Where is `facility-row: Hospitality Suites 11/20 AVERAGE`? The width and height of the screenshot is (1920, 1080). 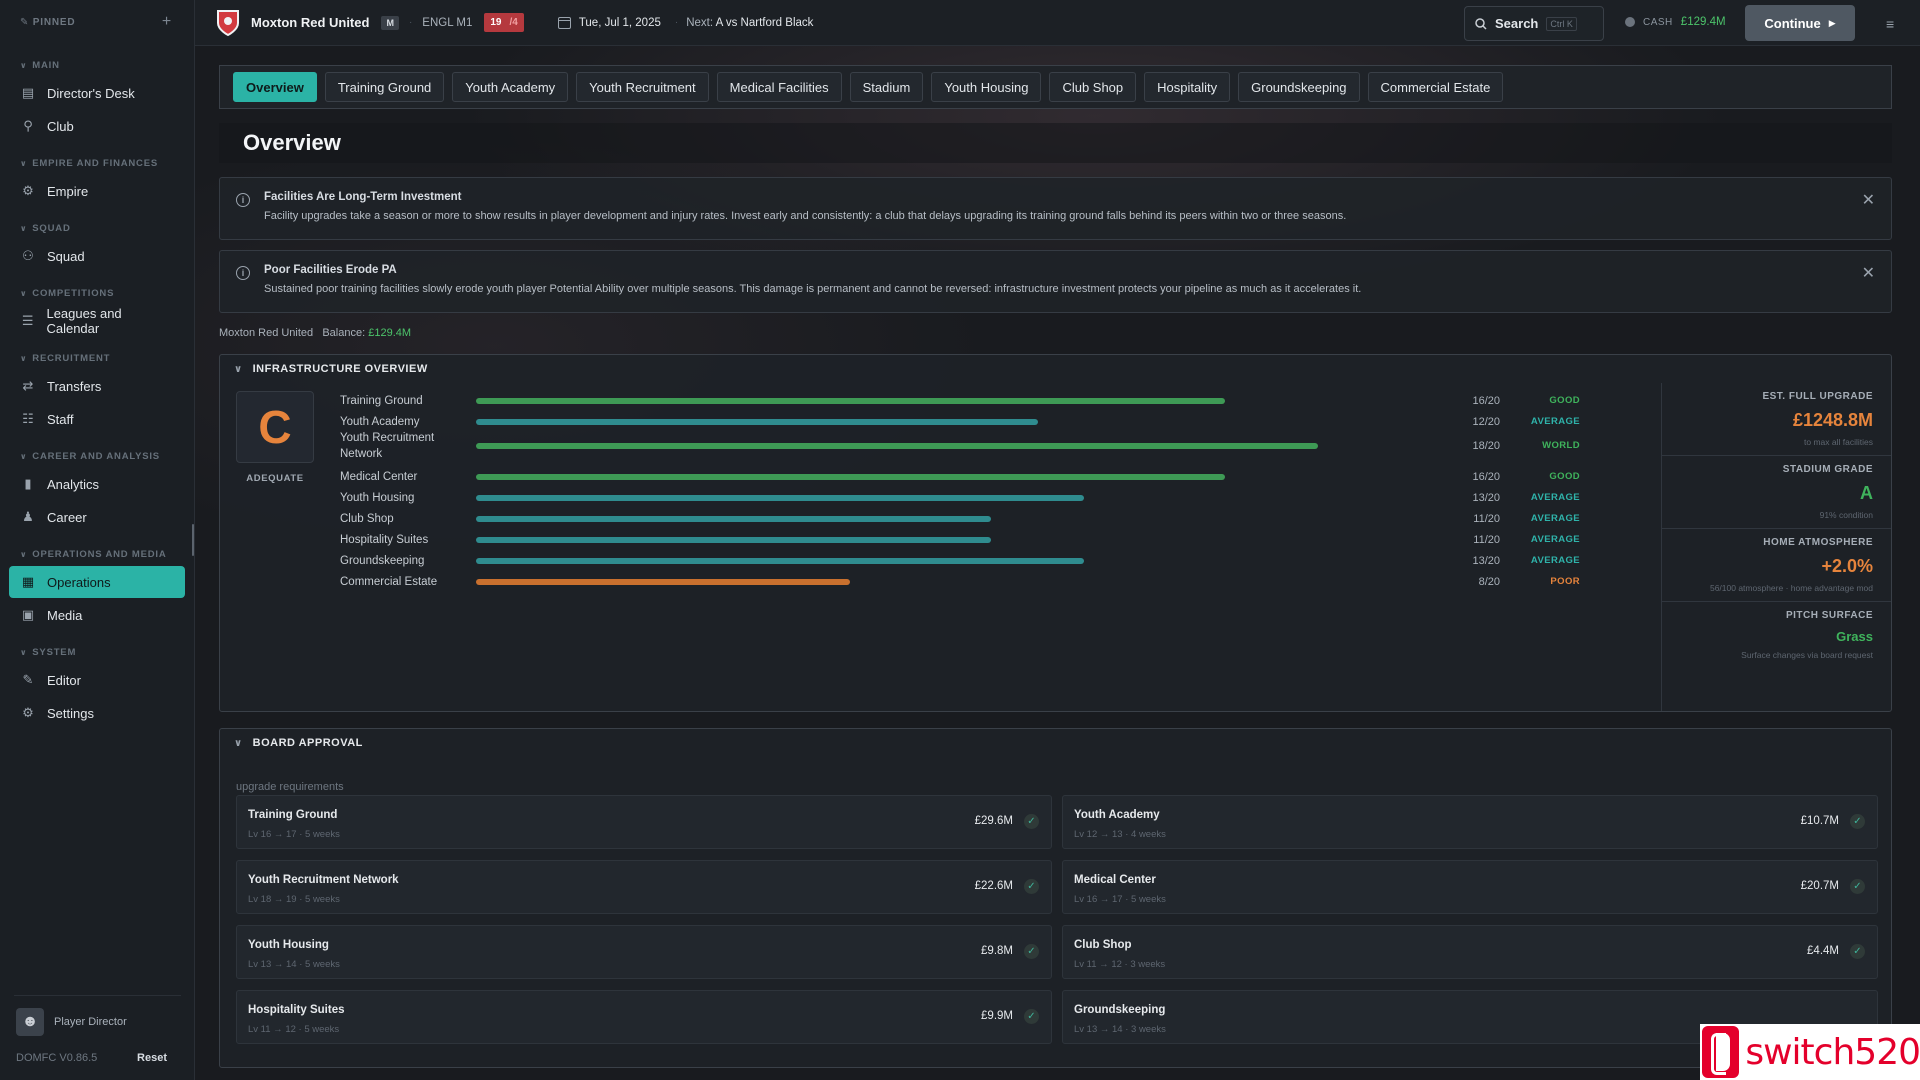 facility-row: Hospitality Suites 11/20 AVERAGE is located at coordinates (1055, 540).